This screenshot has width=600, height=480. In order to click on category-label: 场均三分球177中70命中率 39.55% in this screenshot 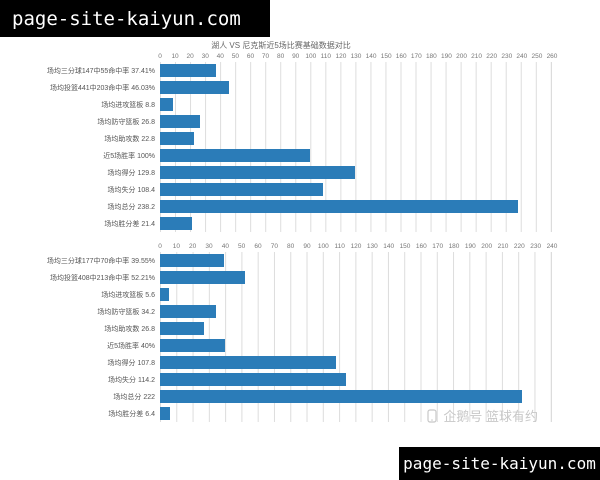, I will do `click(100, 261)`.